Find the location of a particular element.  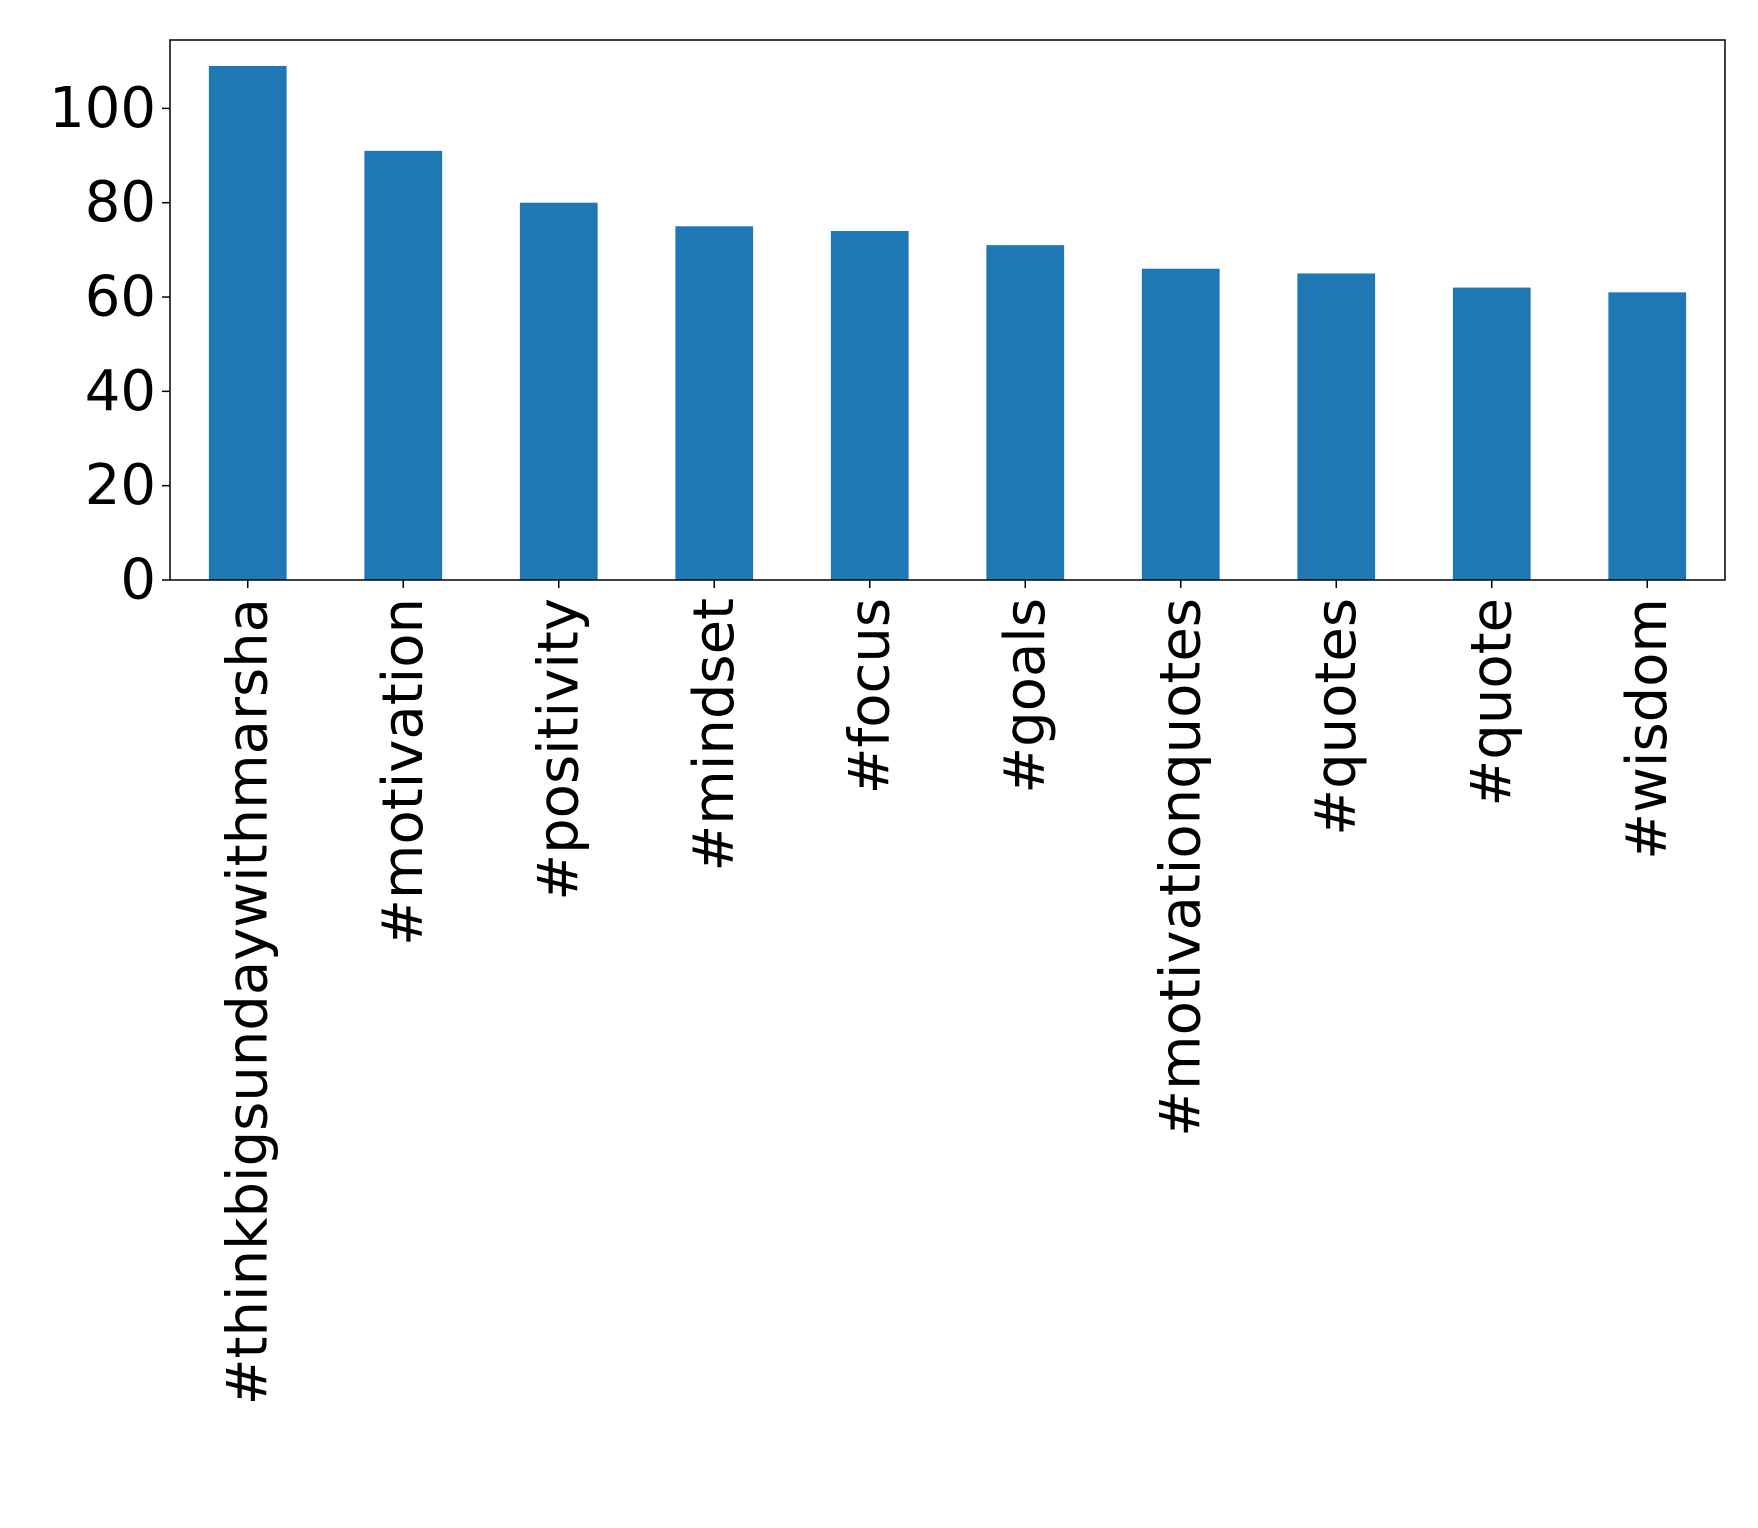

x-tick-label: #motivationquotes is located at coordinates (1180, 867).